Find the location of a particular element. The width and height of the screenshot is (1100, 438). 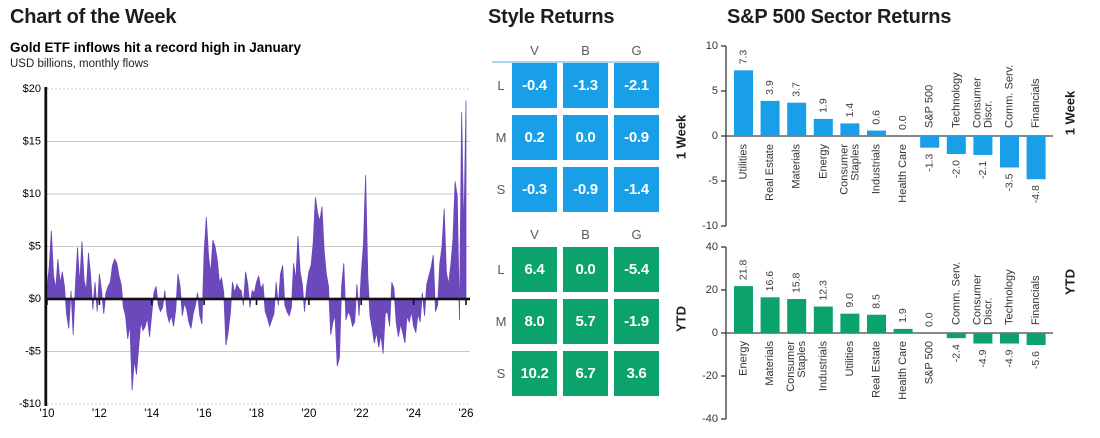

sector-bar-value: 1.4 is located at coordinates (850, 110).